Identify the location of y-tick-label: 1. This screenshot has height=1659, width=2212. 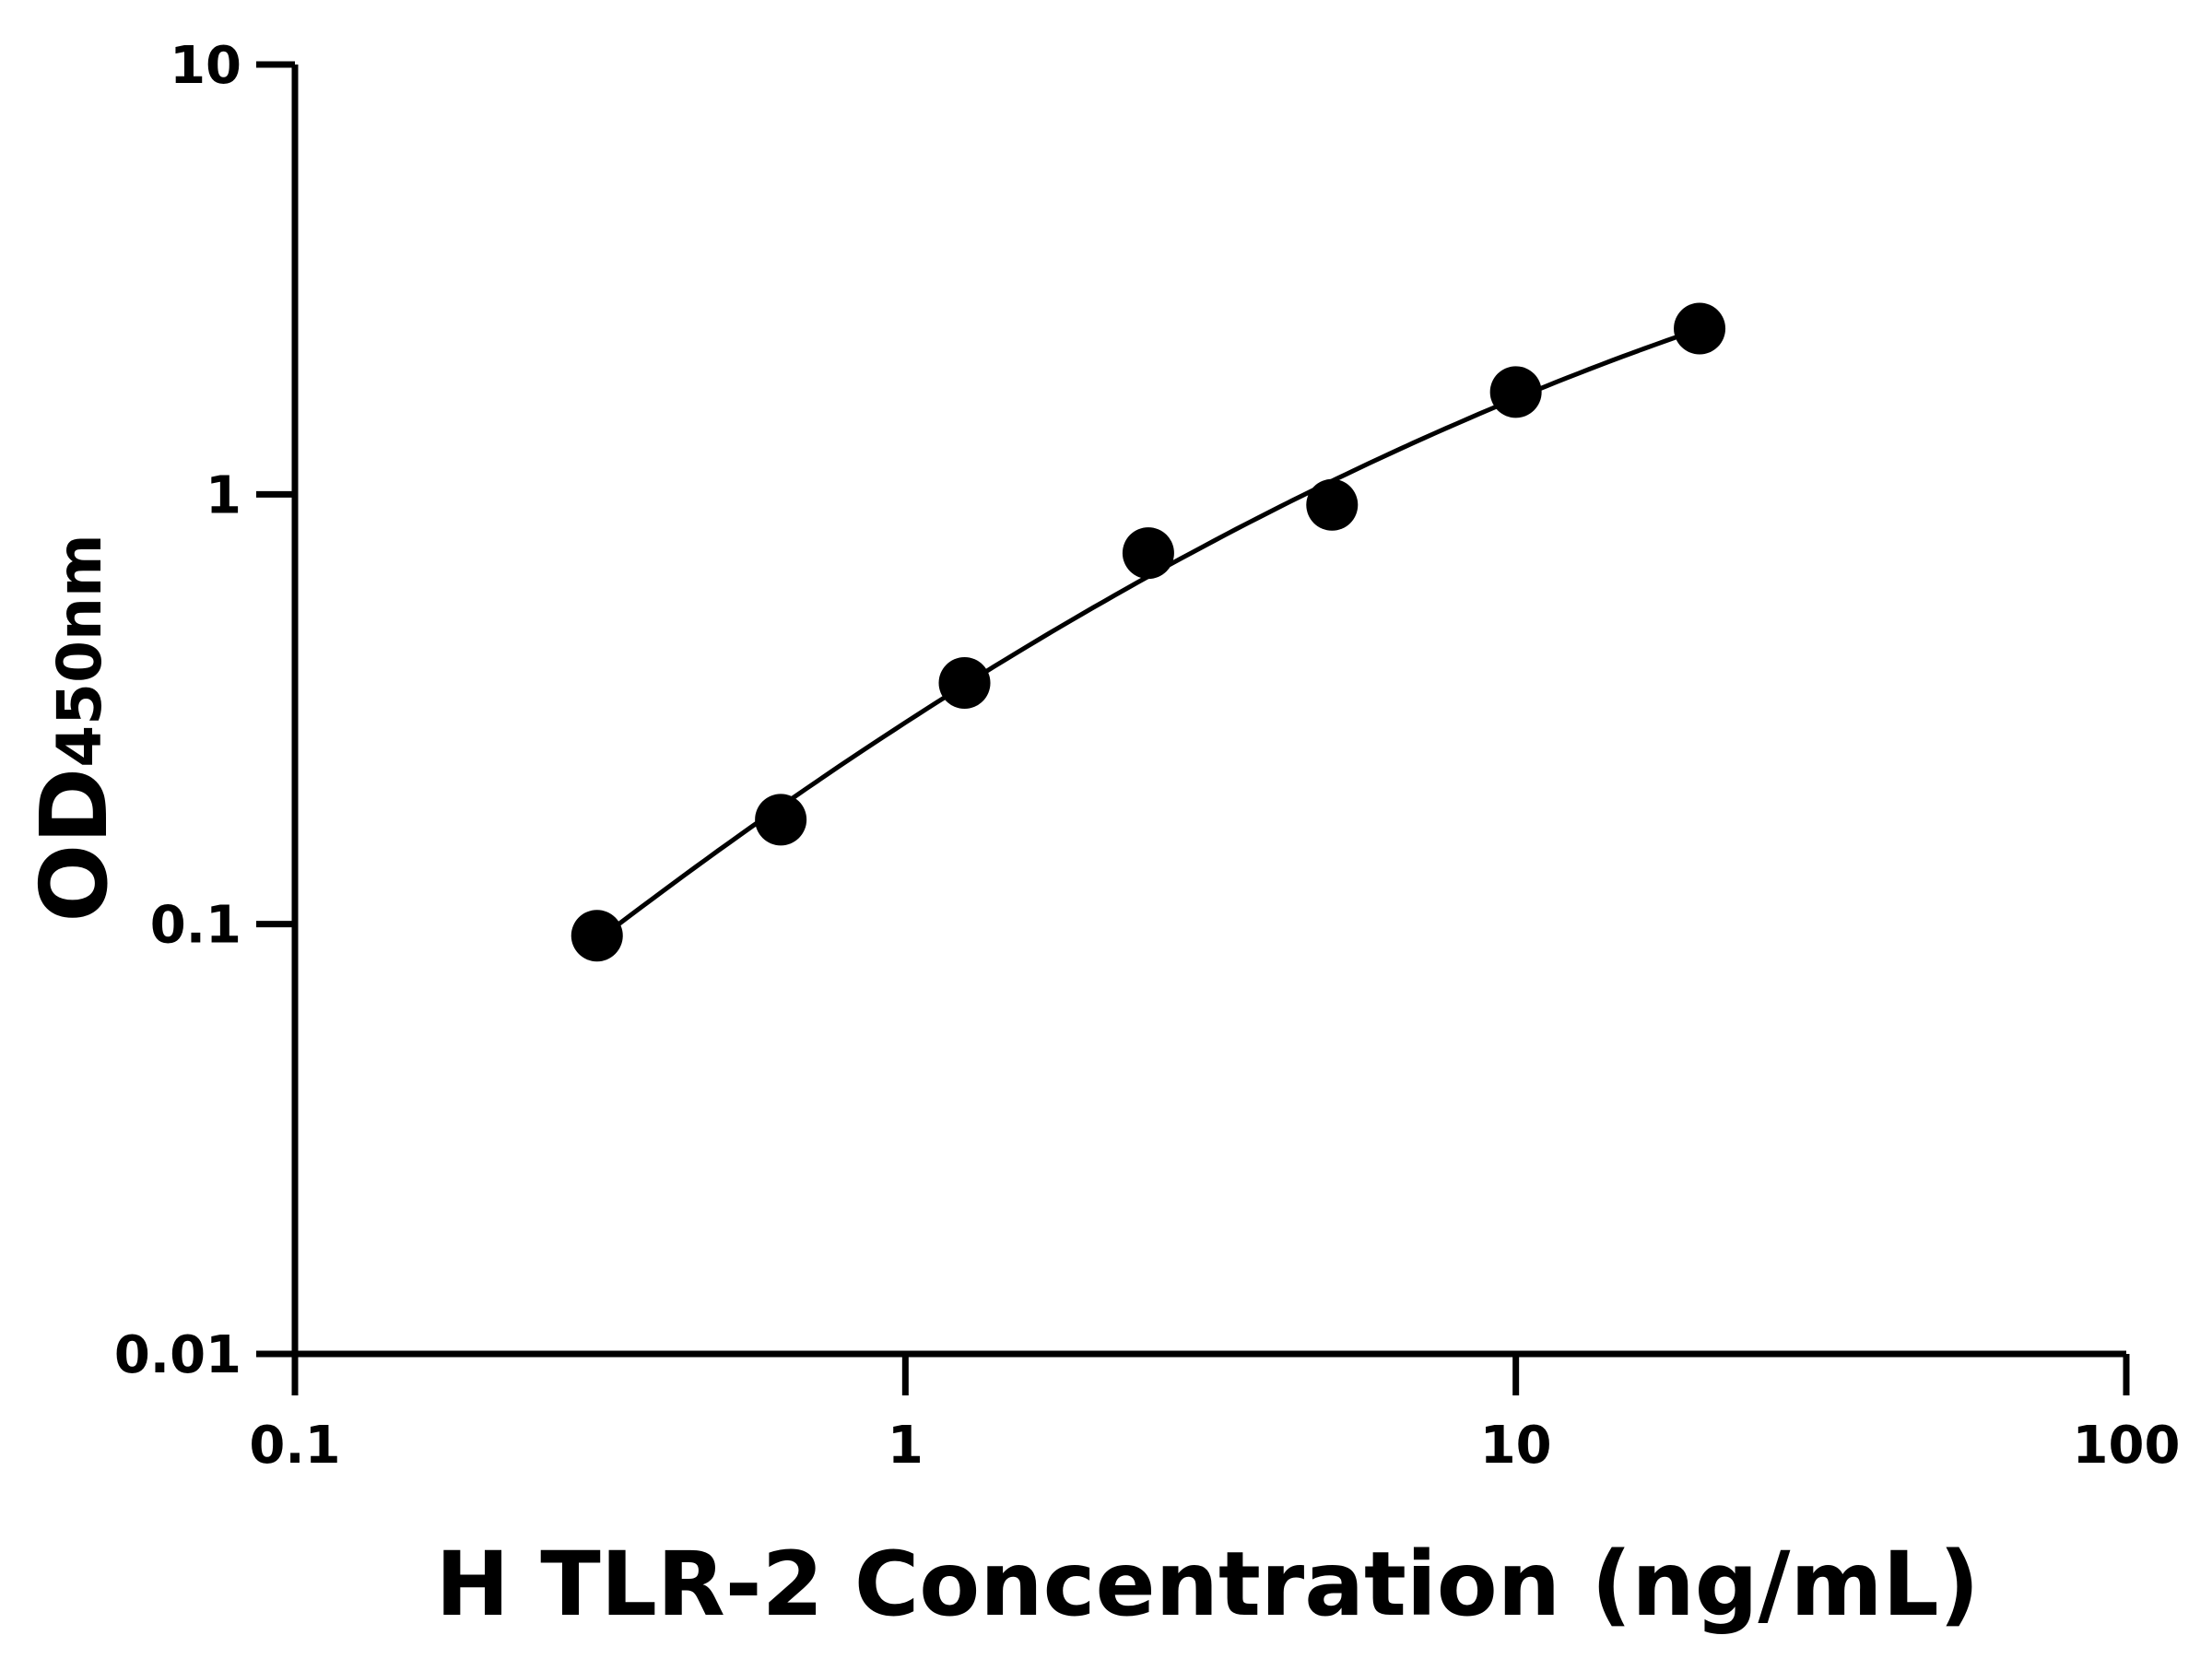
(223, 495).